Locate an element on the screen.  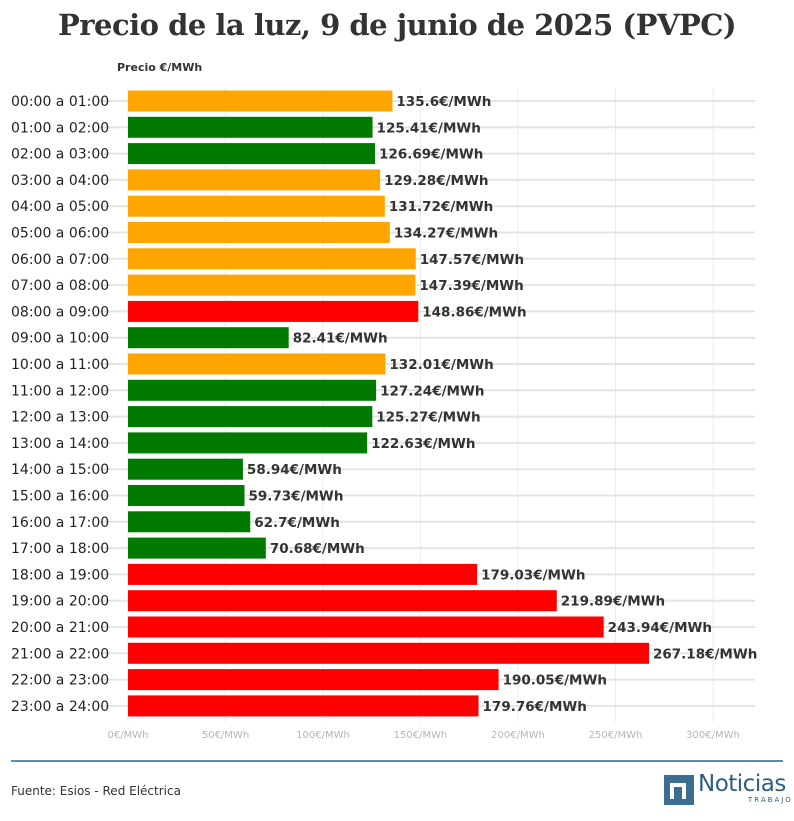
data-label: 134.27€/MWh is located at coordinates (446, 234).